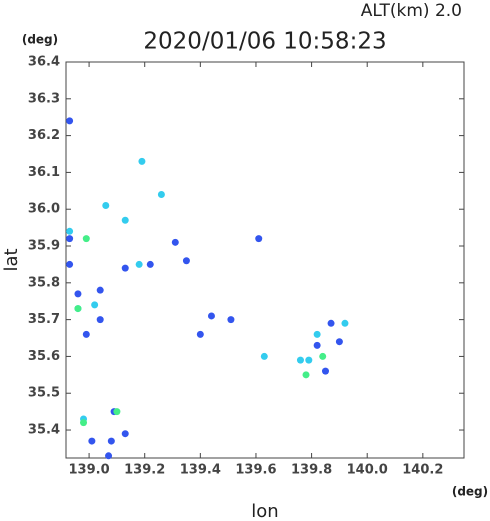  I want to click on altitude-label: ALT(km) 2.0, so click(411, 11).